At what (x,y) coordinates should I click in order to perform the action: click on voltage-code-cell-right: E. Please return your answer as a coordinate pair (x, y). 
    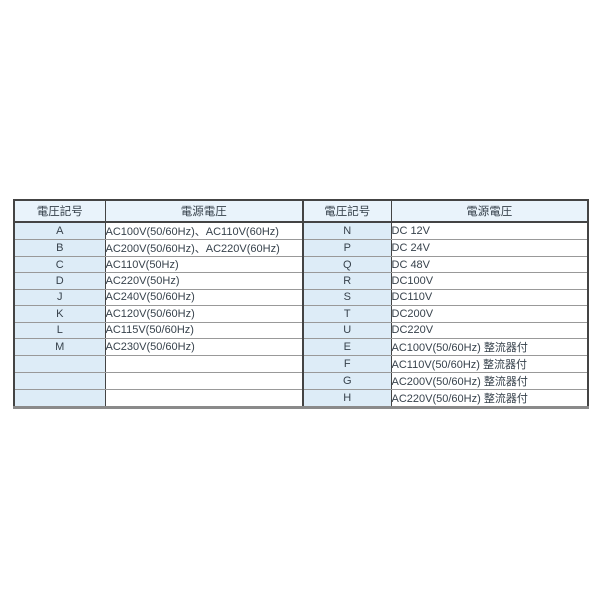
    Looking at the image, I should click on (346, 347).